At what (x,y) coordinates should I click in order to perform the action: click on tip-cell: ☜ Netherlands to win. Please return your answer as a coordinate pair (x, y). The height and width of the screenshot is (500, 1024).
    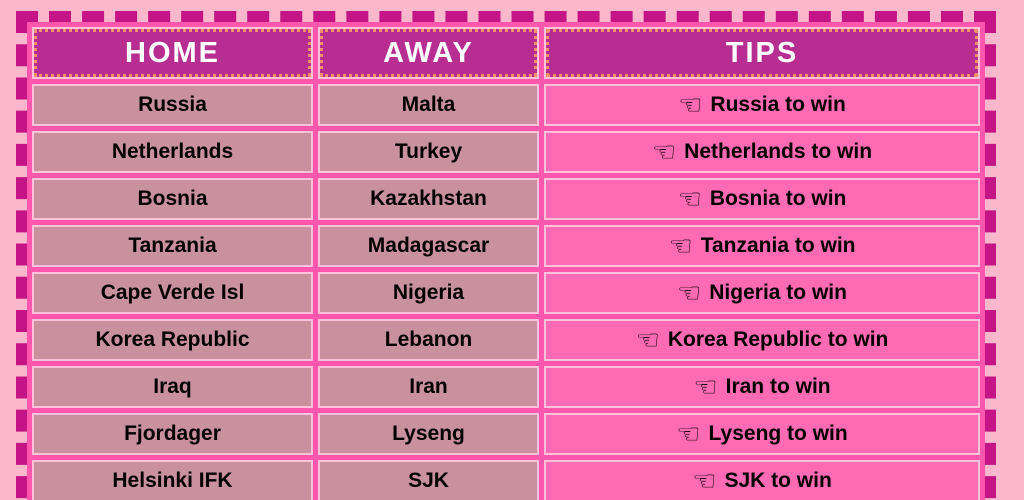
    Looking at the image, I should click on (762, 152).